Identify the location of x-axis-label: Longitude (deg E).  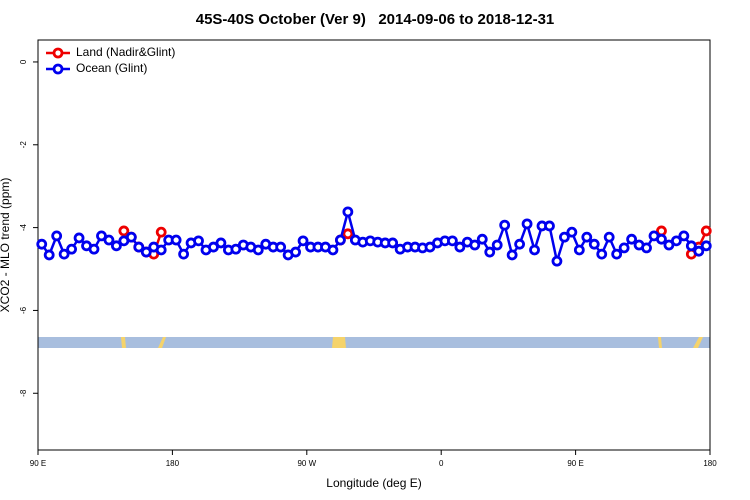
(373, 483).